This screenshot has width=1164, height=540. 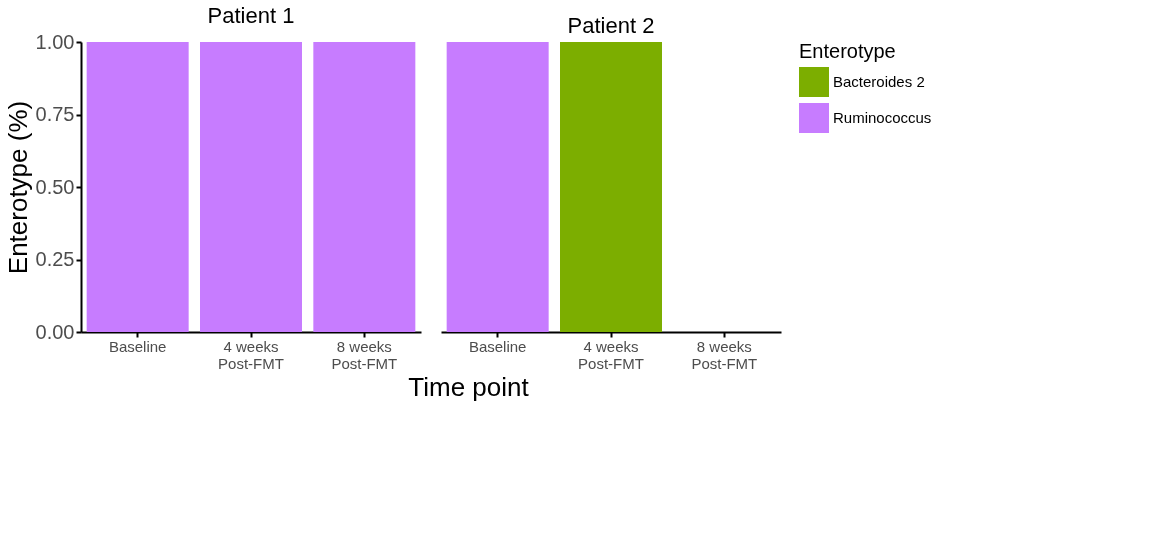 I want to click on chart-title: Patient 1, so click(x=251, y=15).